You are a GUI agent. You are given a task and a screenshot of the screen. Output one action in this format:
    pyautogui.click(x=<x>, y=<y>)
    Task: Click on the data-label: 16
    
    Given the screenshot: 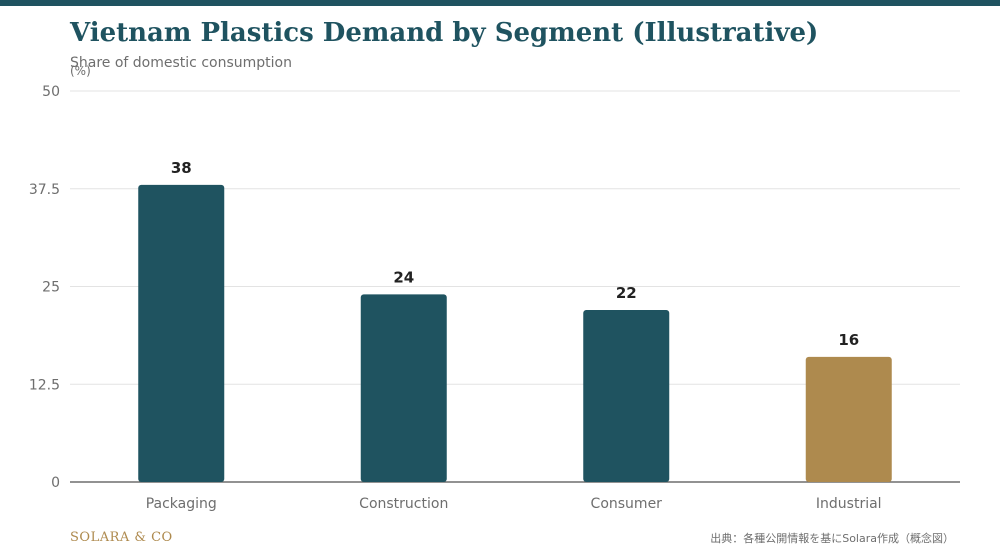 What is the action you would take?
    pyautogui.click(x=848, y=340)
    